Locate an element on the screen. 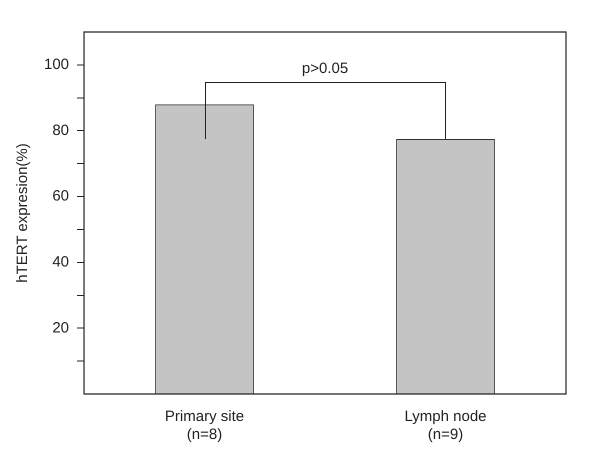  y-tick-label: 100 is located at coordinates (57, 65).